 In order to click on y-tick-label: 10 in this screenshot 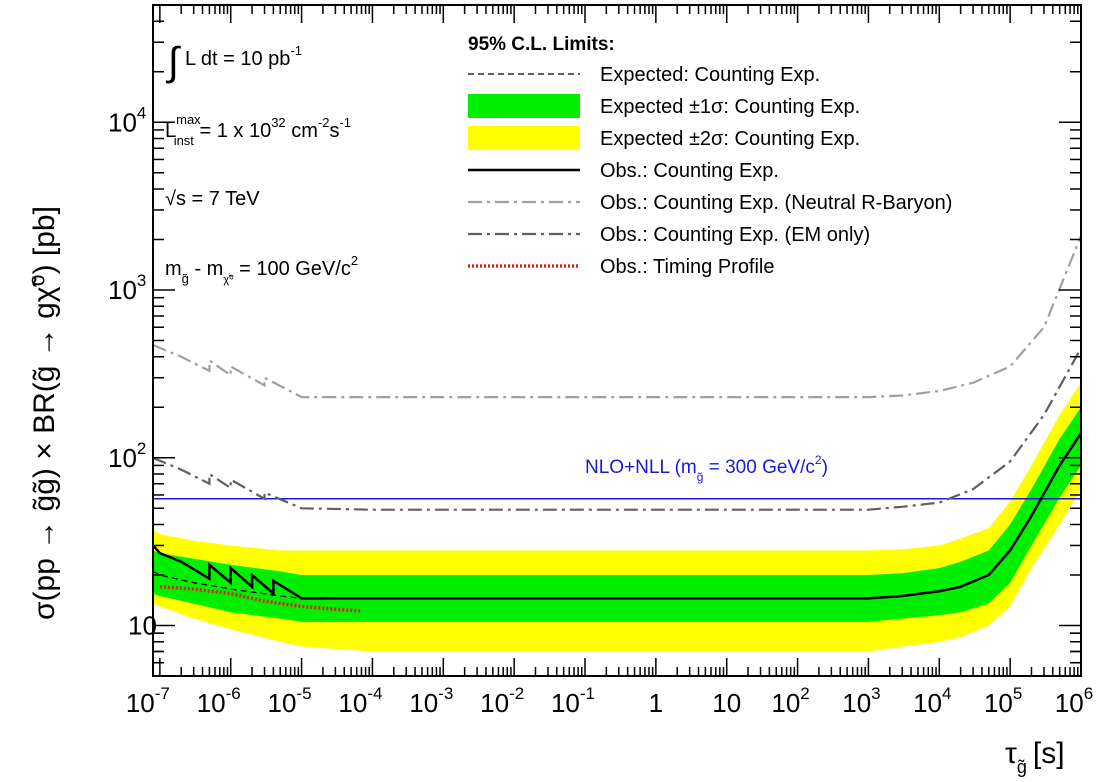, I will do `click(142, 626)`.